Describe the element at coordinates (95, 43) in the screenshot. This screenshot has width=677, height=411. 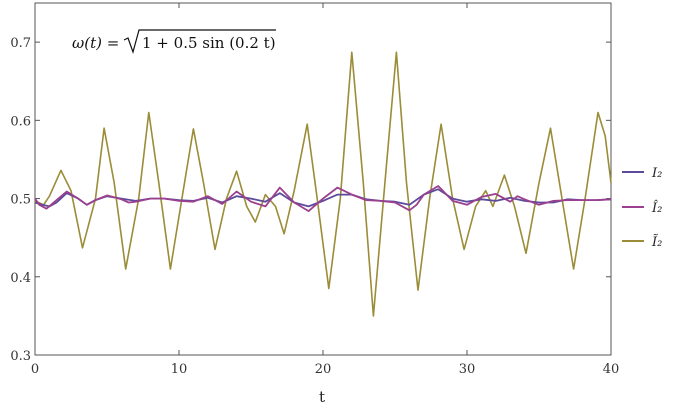
I see `annotation-prefix: ω(t) =` at that location.